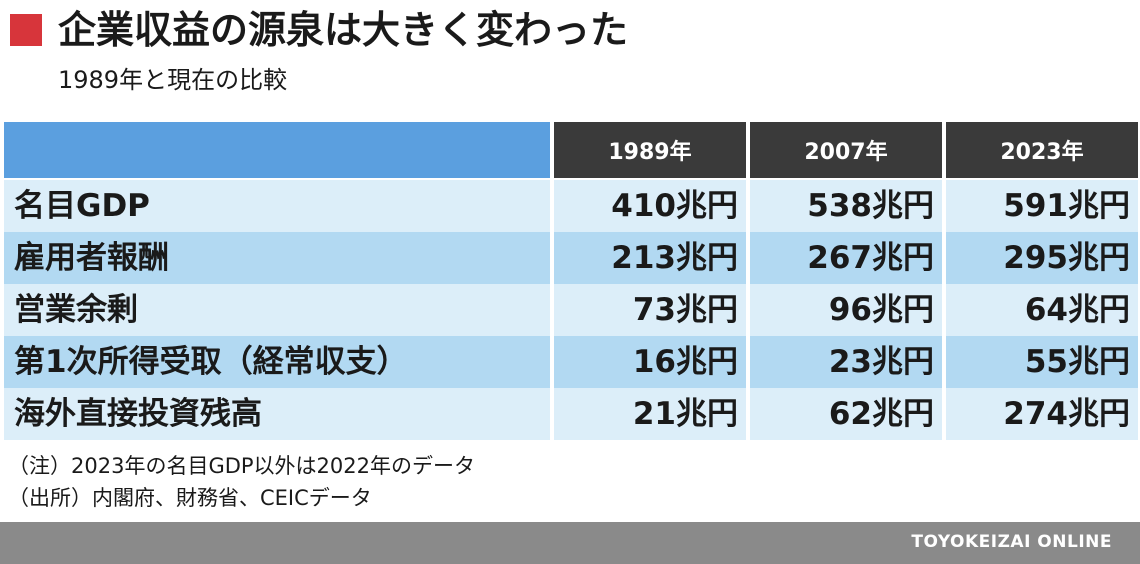  Describe the element at coordinates (173, 80) in the screenshot. I see `chart-subtitle: 1989年と現在の比較` at that location.